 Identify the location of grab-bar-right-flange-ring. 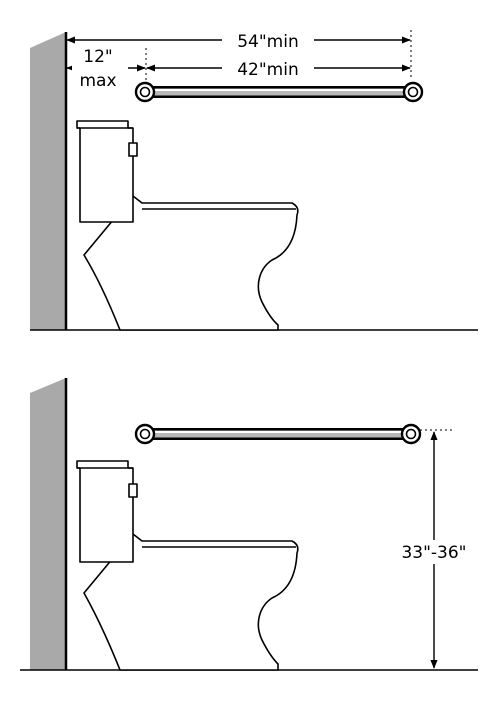
(413, 92).